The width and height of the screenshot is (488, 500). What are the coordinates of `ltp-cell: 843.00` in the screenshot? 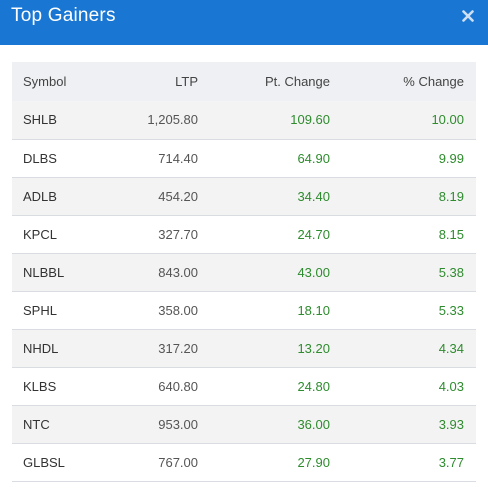 It's located at (178, 272).